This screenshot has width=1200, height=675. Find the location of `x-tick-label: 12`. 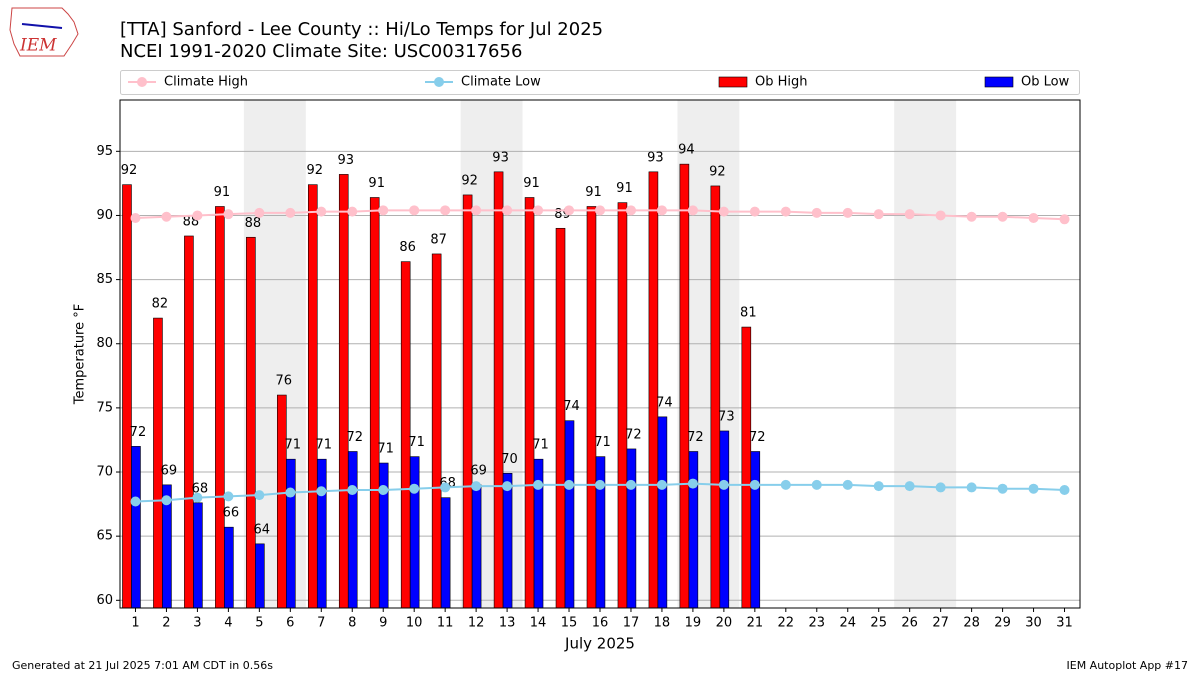

x-tick-label: 12 is located at coordinates (476, 623).